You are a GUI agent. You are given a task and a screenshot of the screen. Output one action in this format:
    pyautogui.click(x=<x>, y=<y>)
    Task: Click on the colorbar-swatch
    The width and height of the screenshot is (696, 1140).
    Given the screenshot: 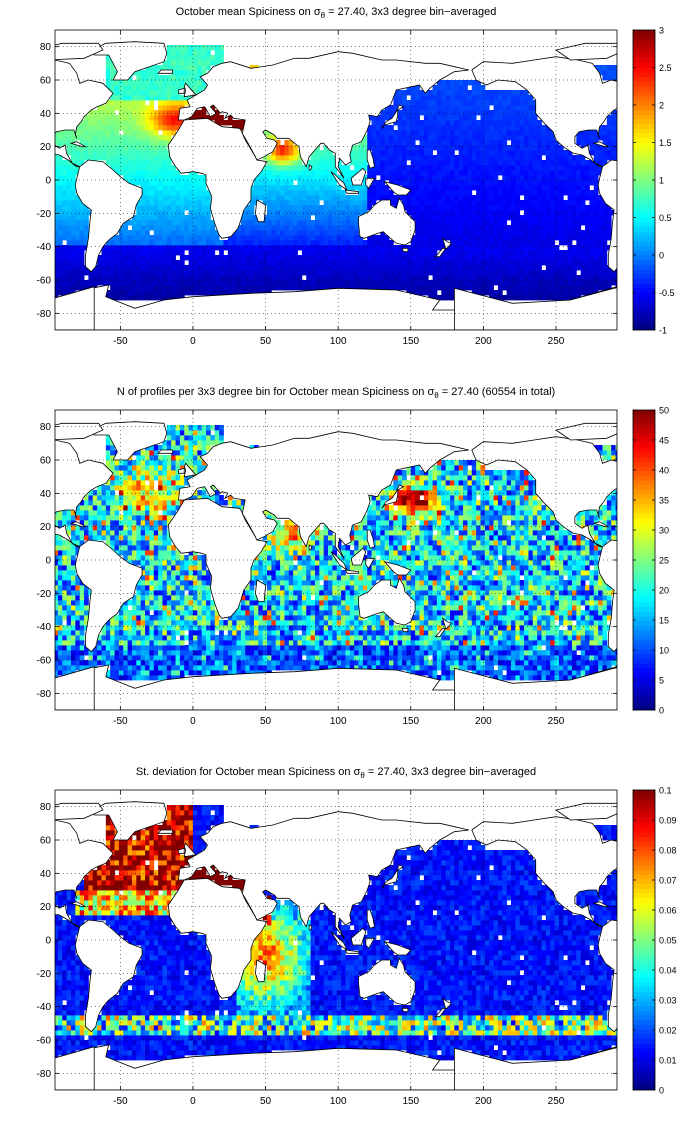 What is the action you would take?
    pyautogui.click(x=644, y=51)
    